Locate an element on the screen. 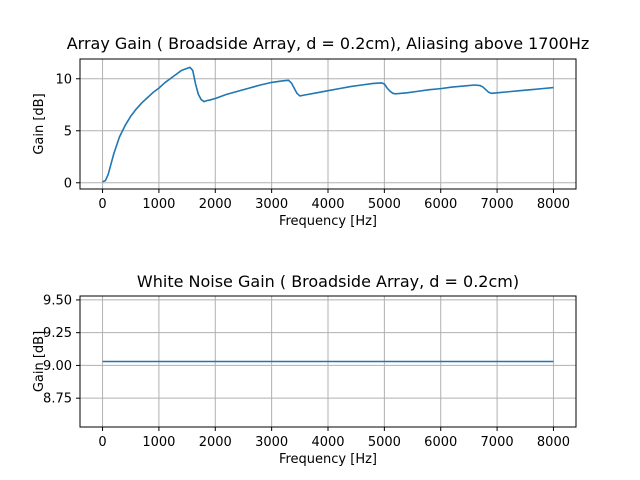  y-tick-label: 9.00 is located at coordinates (57, 366).